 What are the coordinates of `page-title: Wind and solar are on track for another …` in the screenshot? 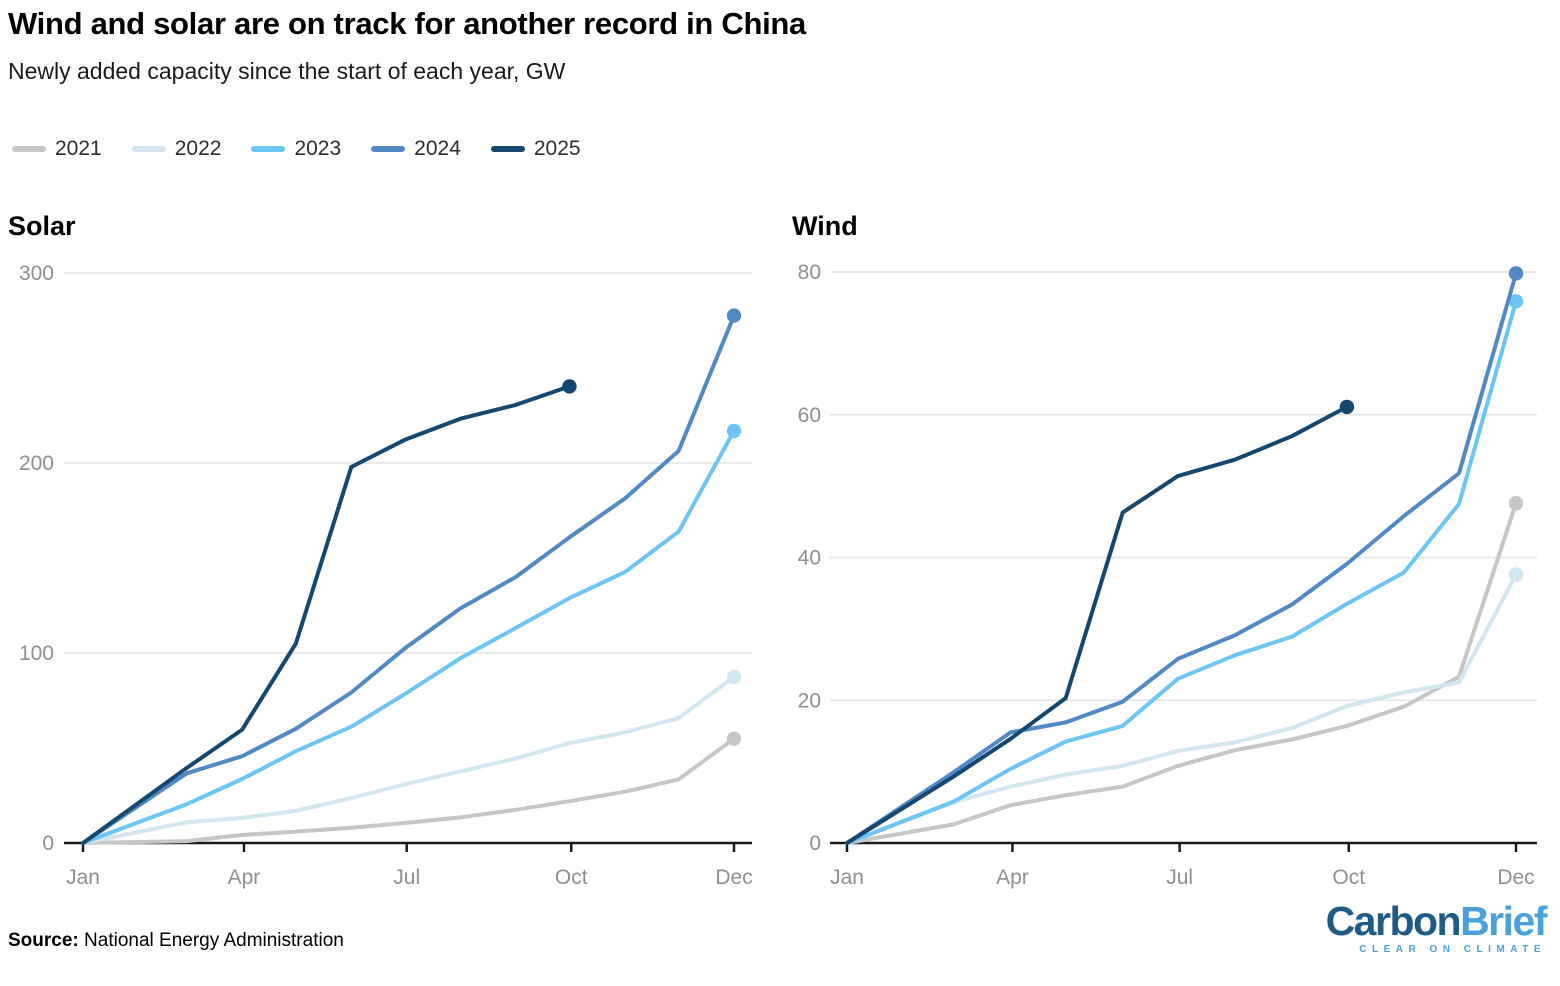 It's located at (407, 23).